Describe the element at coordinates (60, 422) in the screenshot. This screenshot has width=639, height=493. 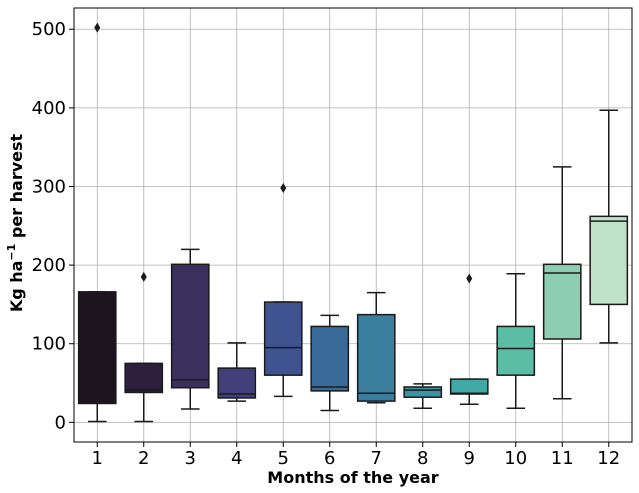
I see `y-tick-label: 0` at that location.